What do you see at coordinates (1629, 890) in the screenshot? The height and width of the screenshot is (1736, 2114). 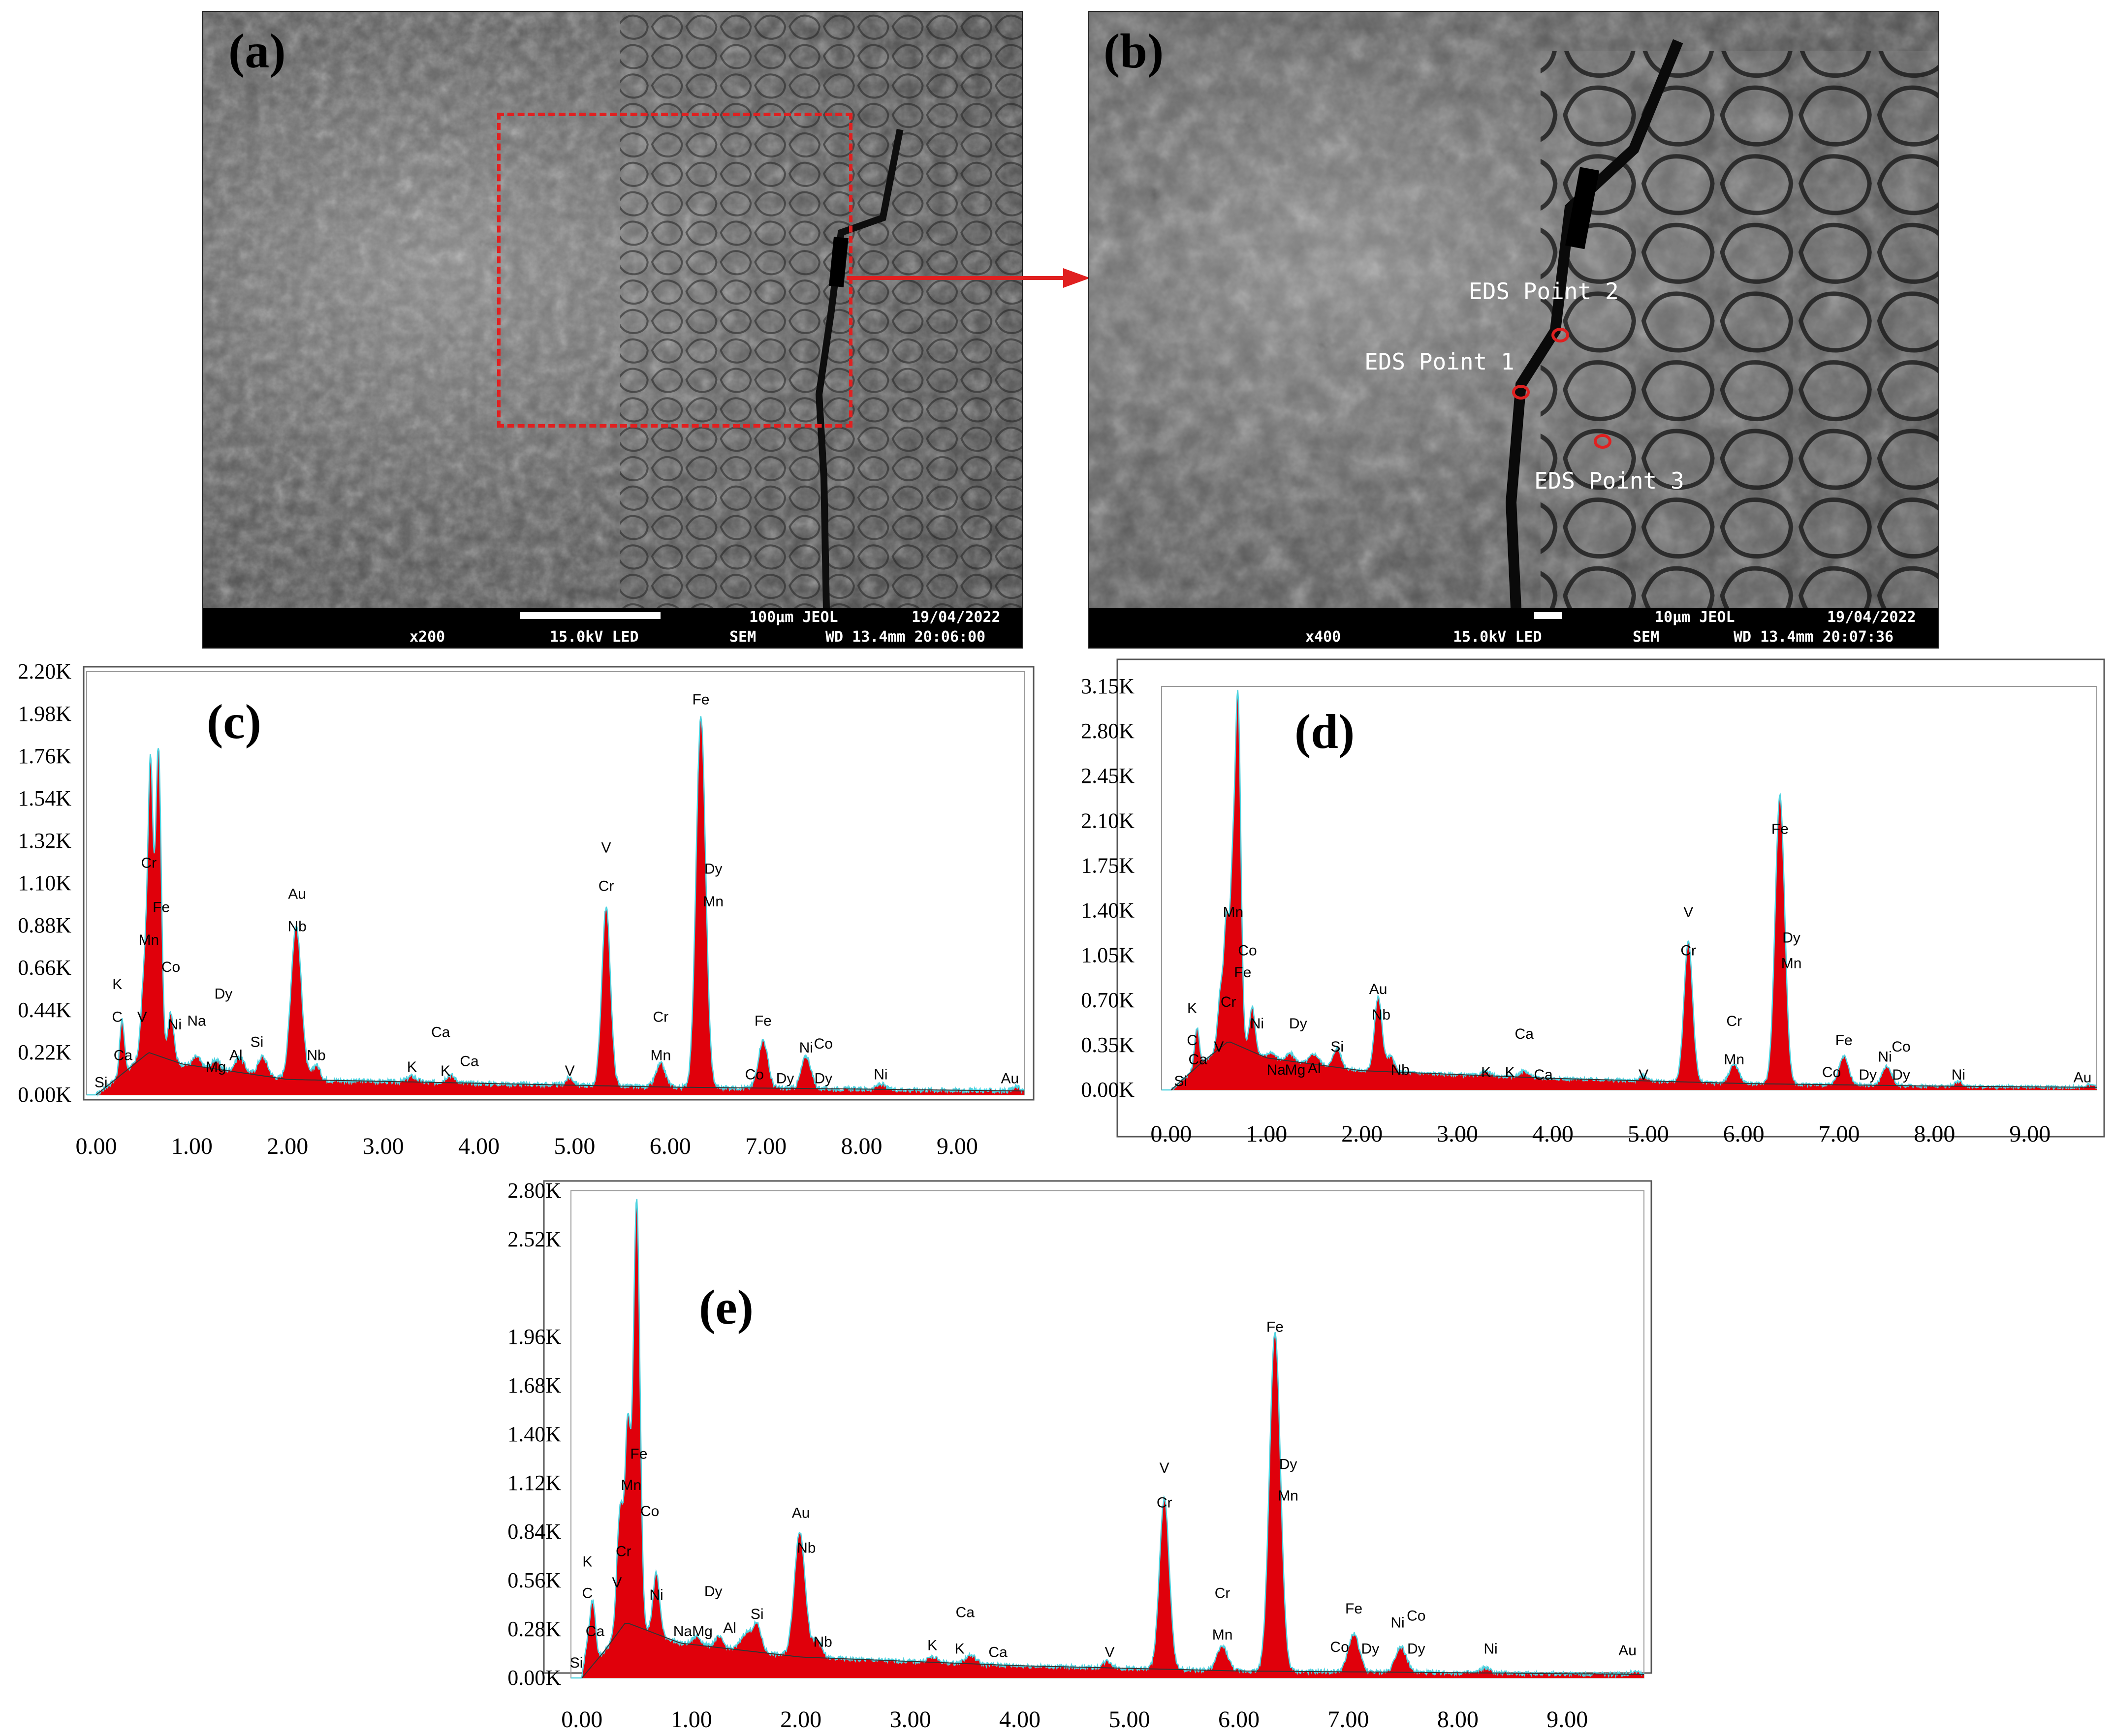 I see `spectrum-outline` at bounding box center [1629, 890].